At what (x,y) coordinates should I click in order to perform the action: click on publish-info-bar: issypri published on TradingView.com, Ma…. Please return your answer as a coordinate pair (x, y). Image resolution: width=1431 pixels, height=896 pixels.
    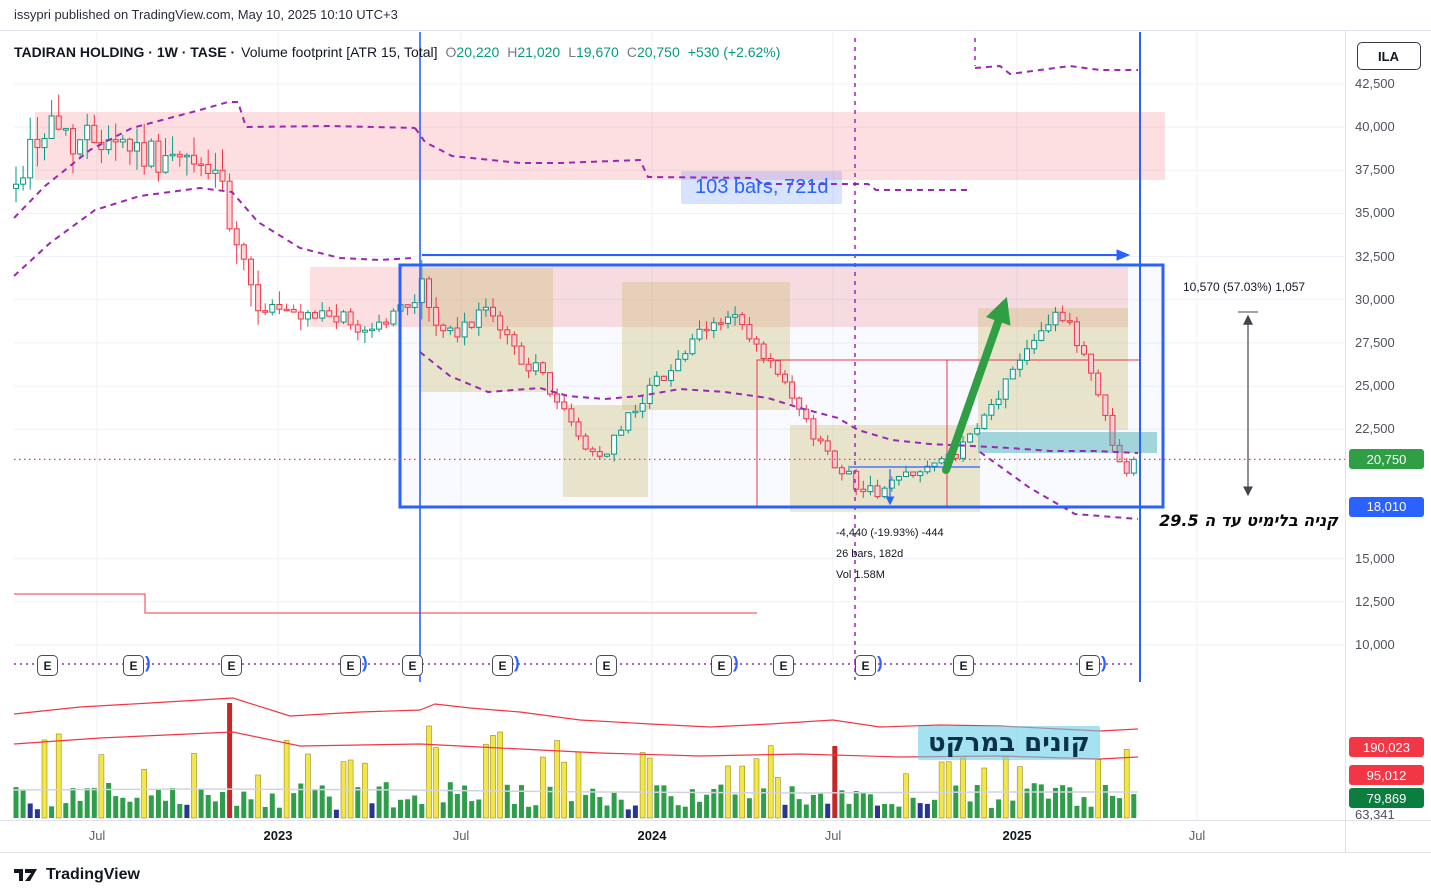
    Looking at the image, I should click on (715, 15).